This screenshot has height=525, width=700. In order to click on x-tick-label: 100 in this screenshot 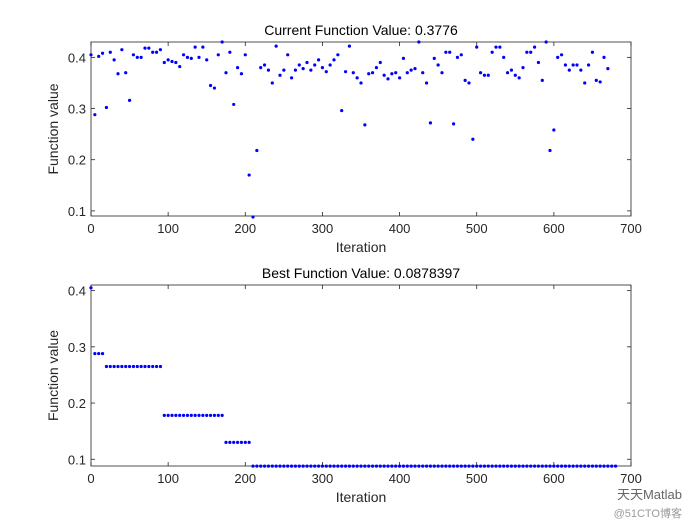, I will do `click(168, 478)`.